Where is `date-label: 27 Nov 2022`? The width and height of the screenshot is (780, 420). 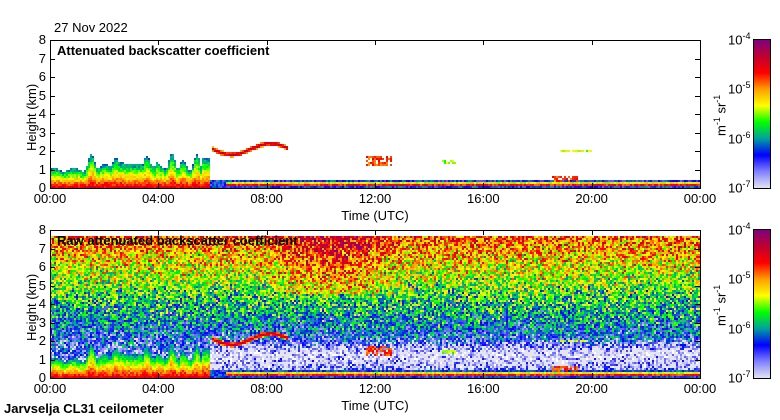 date-label: 27 Nov 2022 is located at coordinates (91, 27).